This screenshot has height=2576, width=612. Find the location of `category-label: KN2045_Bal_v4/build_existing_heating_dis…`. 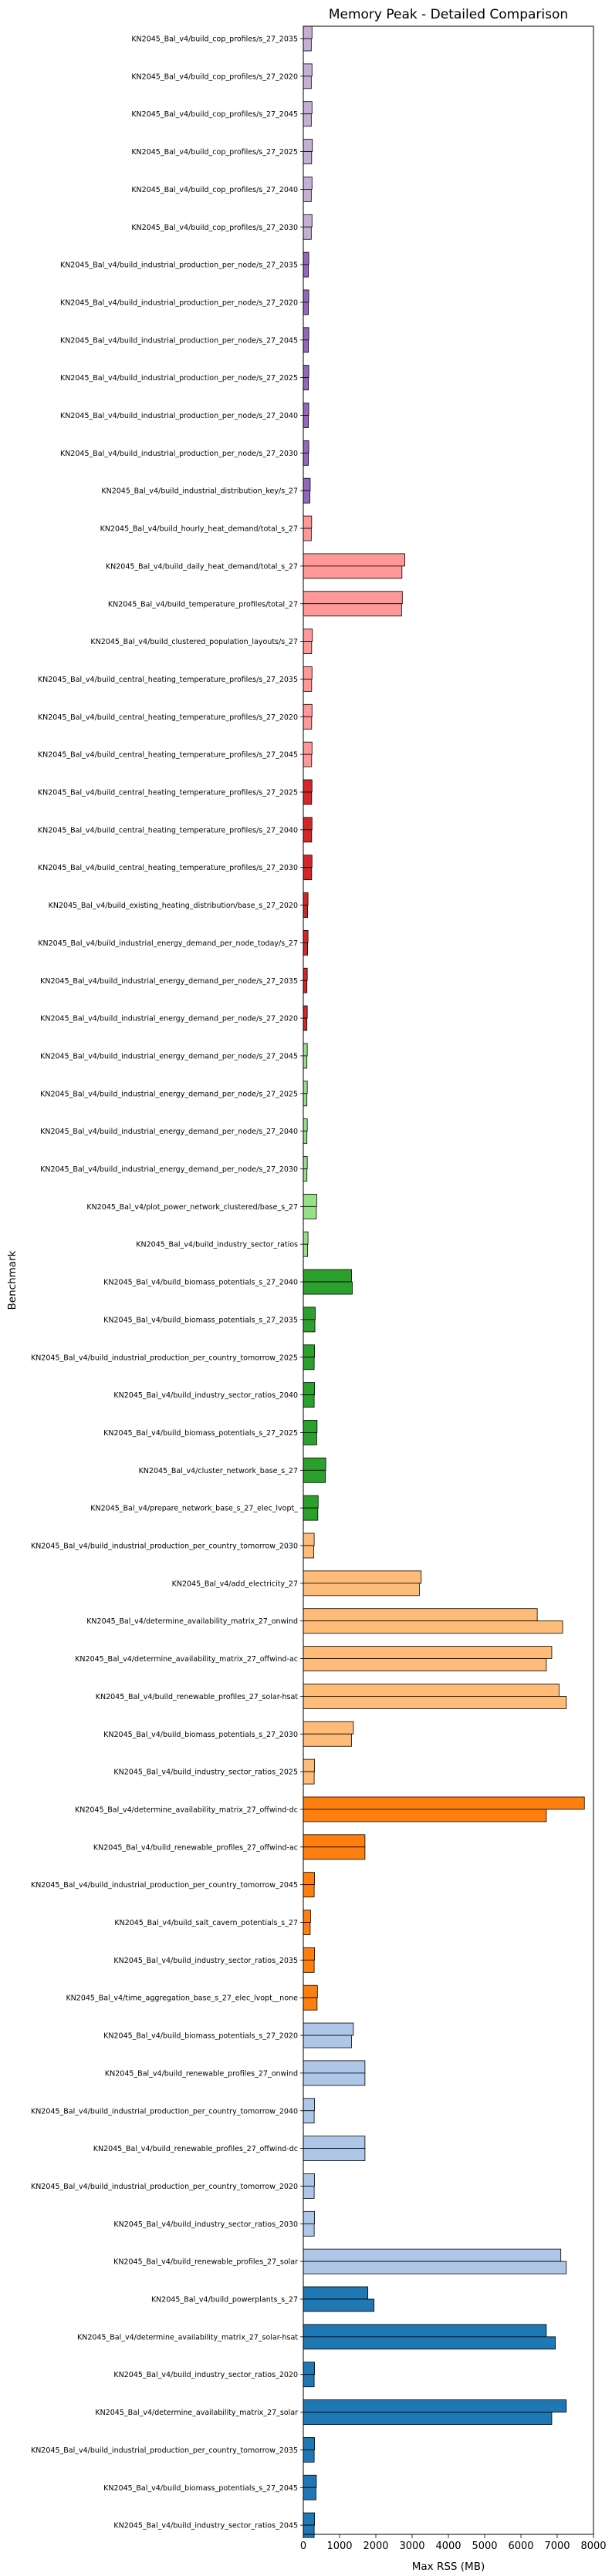

category-label: KN2045_Bal_v4/build_existing_heating_dis… is located at coordinates (173, 906).